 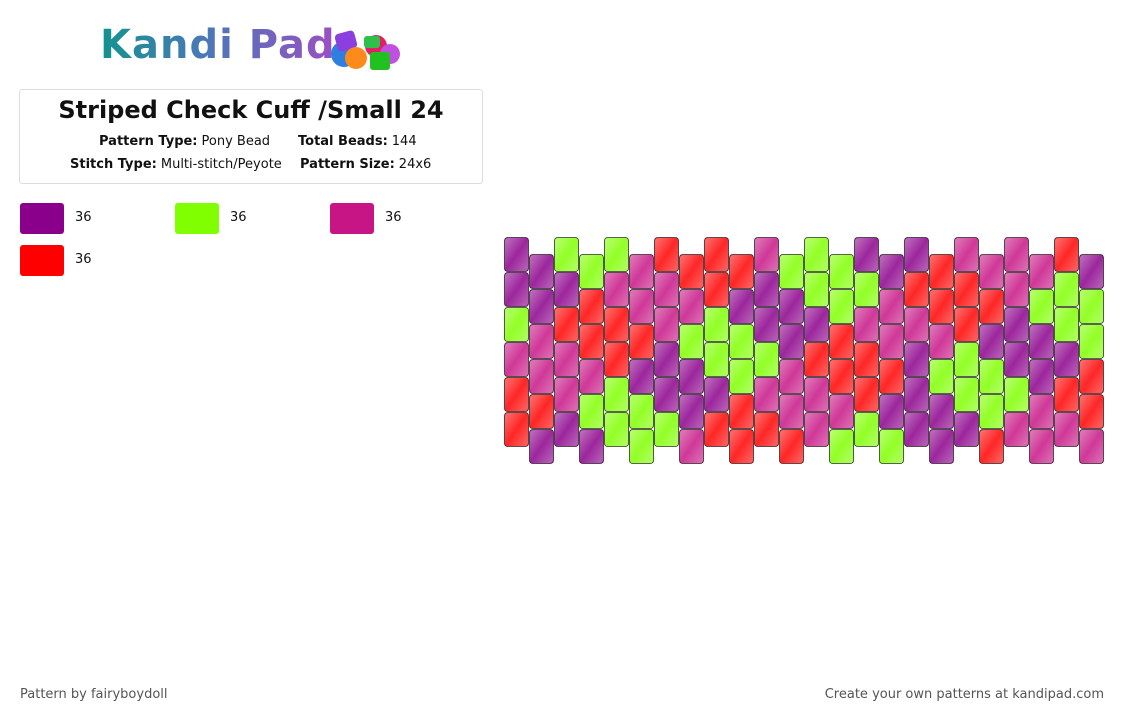 I want to click on detail-label: Total Beads:, so click(x=343, y=141).